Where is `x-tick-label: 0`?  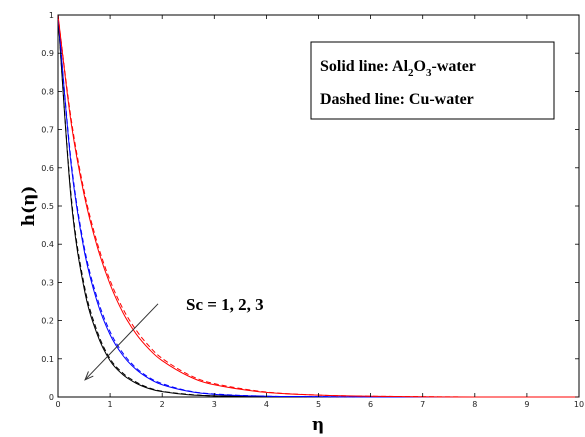
x-tick-label: 0 is located at coordinates (57, 404).